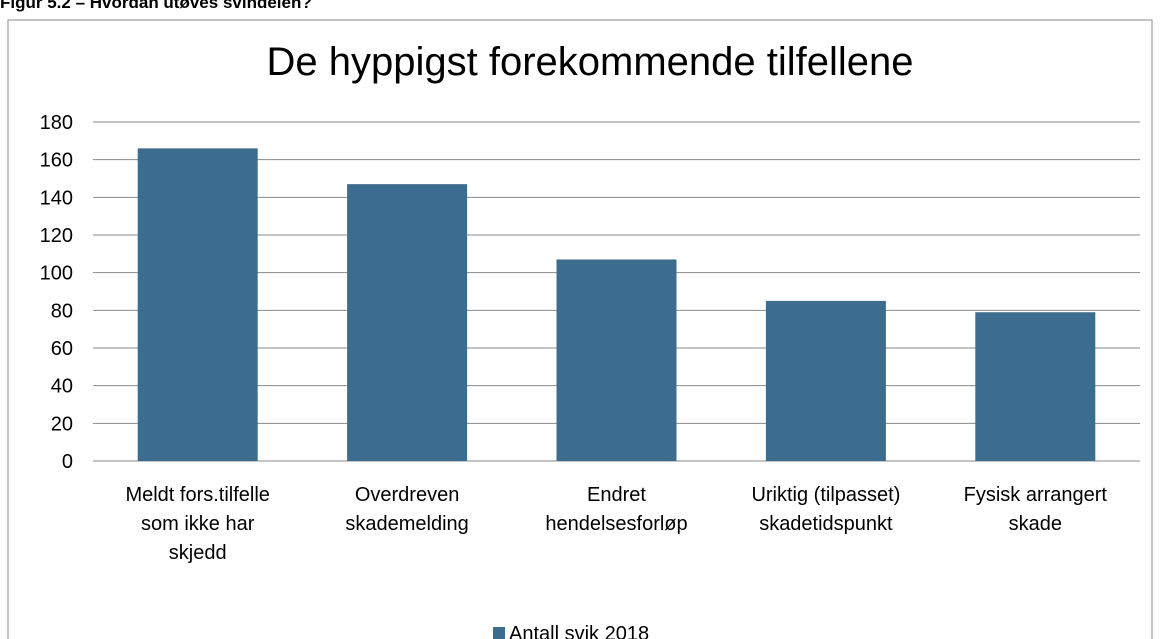  Describe the element at coordinates (1035, 524) in the screenshot. I see `x-tick-label-line: skade` at that location.